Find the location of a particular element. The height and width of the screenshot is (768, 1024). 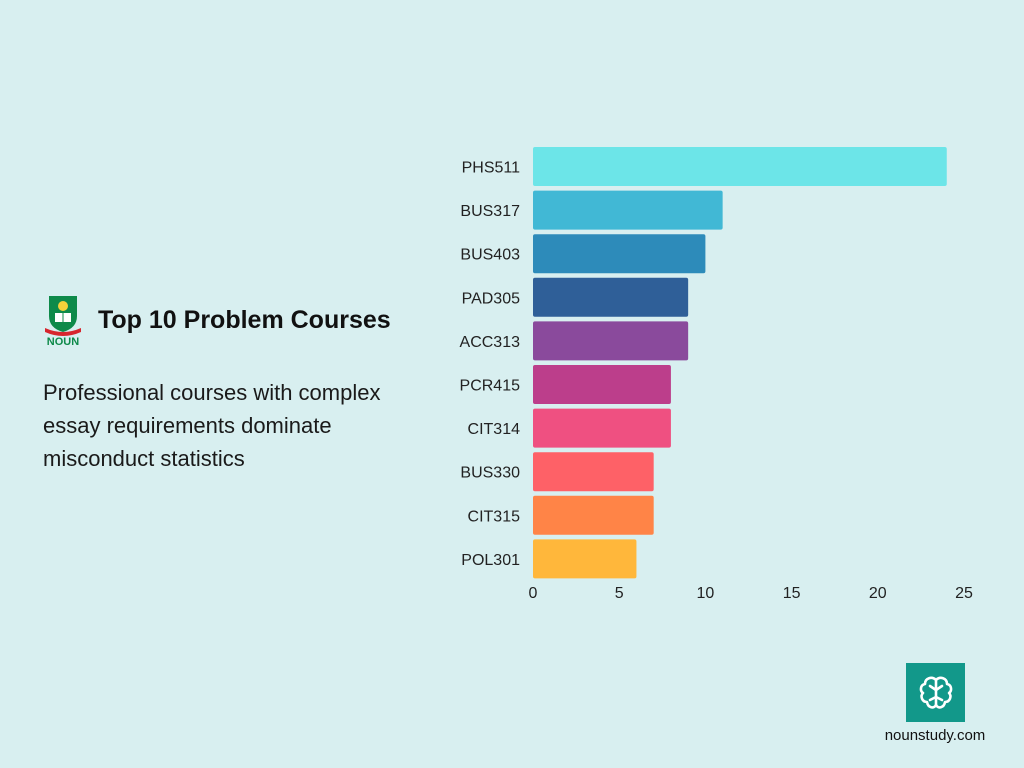

page-title: Top 10 Problem Courses is located at coordinates (244, 319).